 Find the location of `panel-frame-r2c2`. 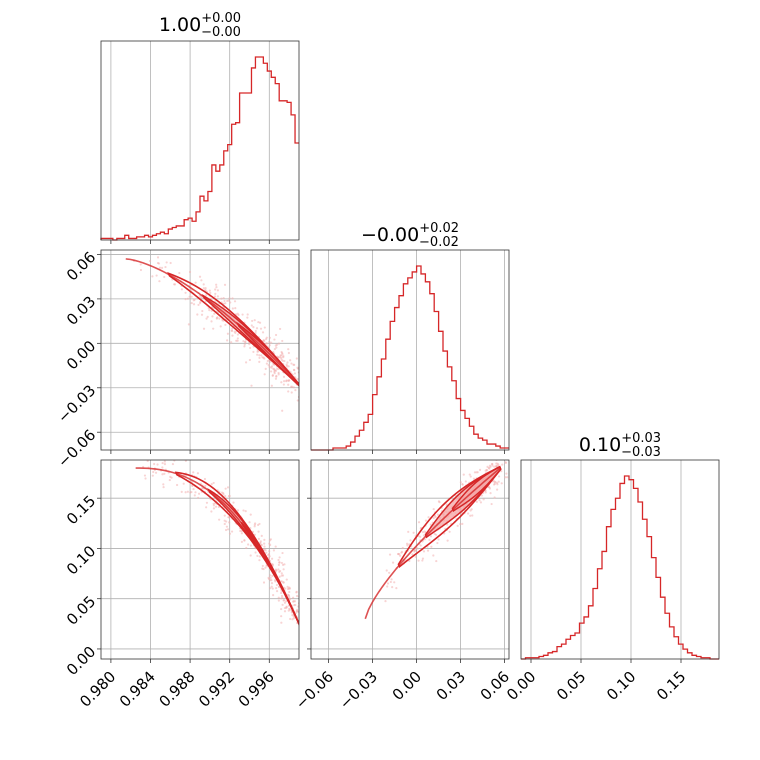

panel-frame-r2c2 is located at coordinates (620, 559).